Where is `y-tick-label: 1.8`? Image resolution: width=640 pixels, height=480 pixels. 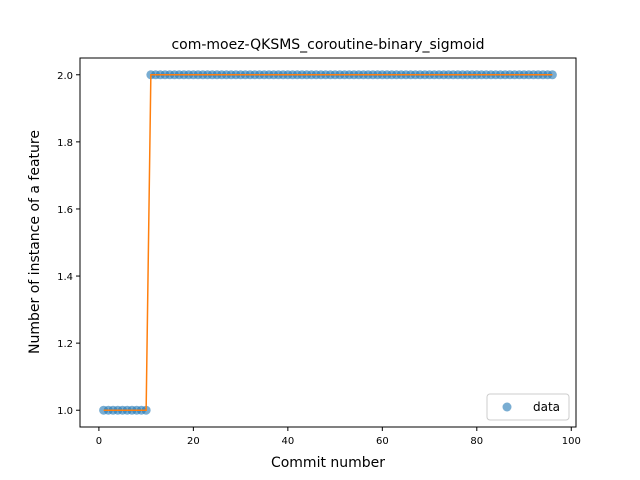 y-tick-label: 1.8 is located at coordinates (65, 143).